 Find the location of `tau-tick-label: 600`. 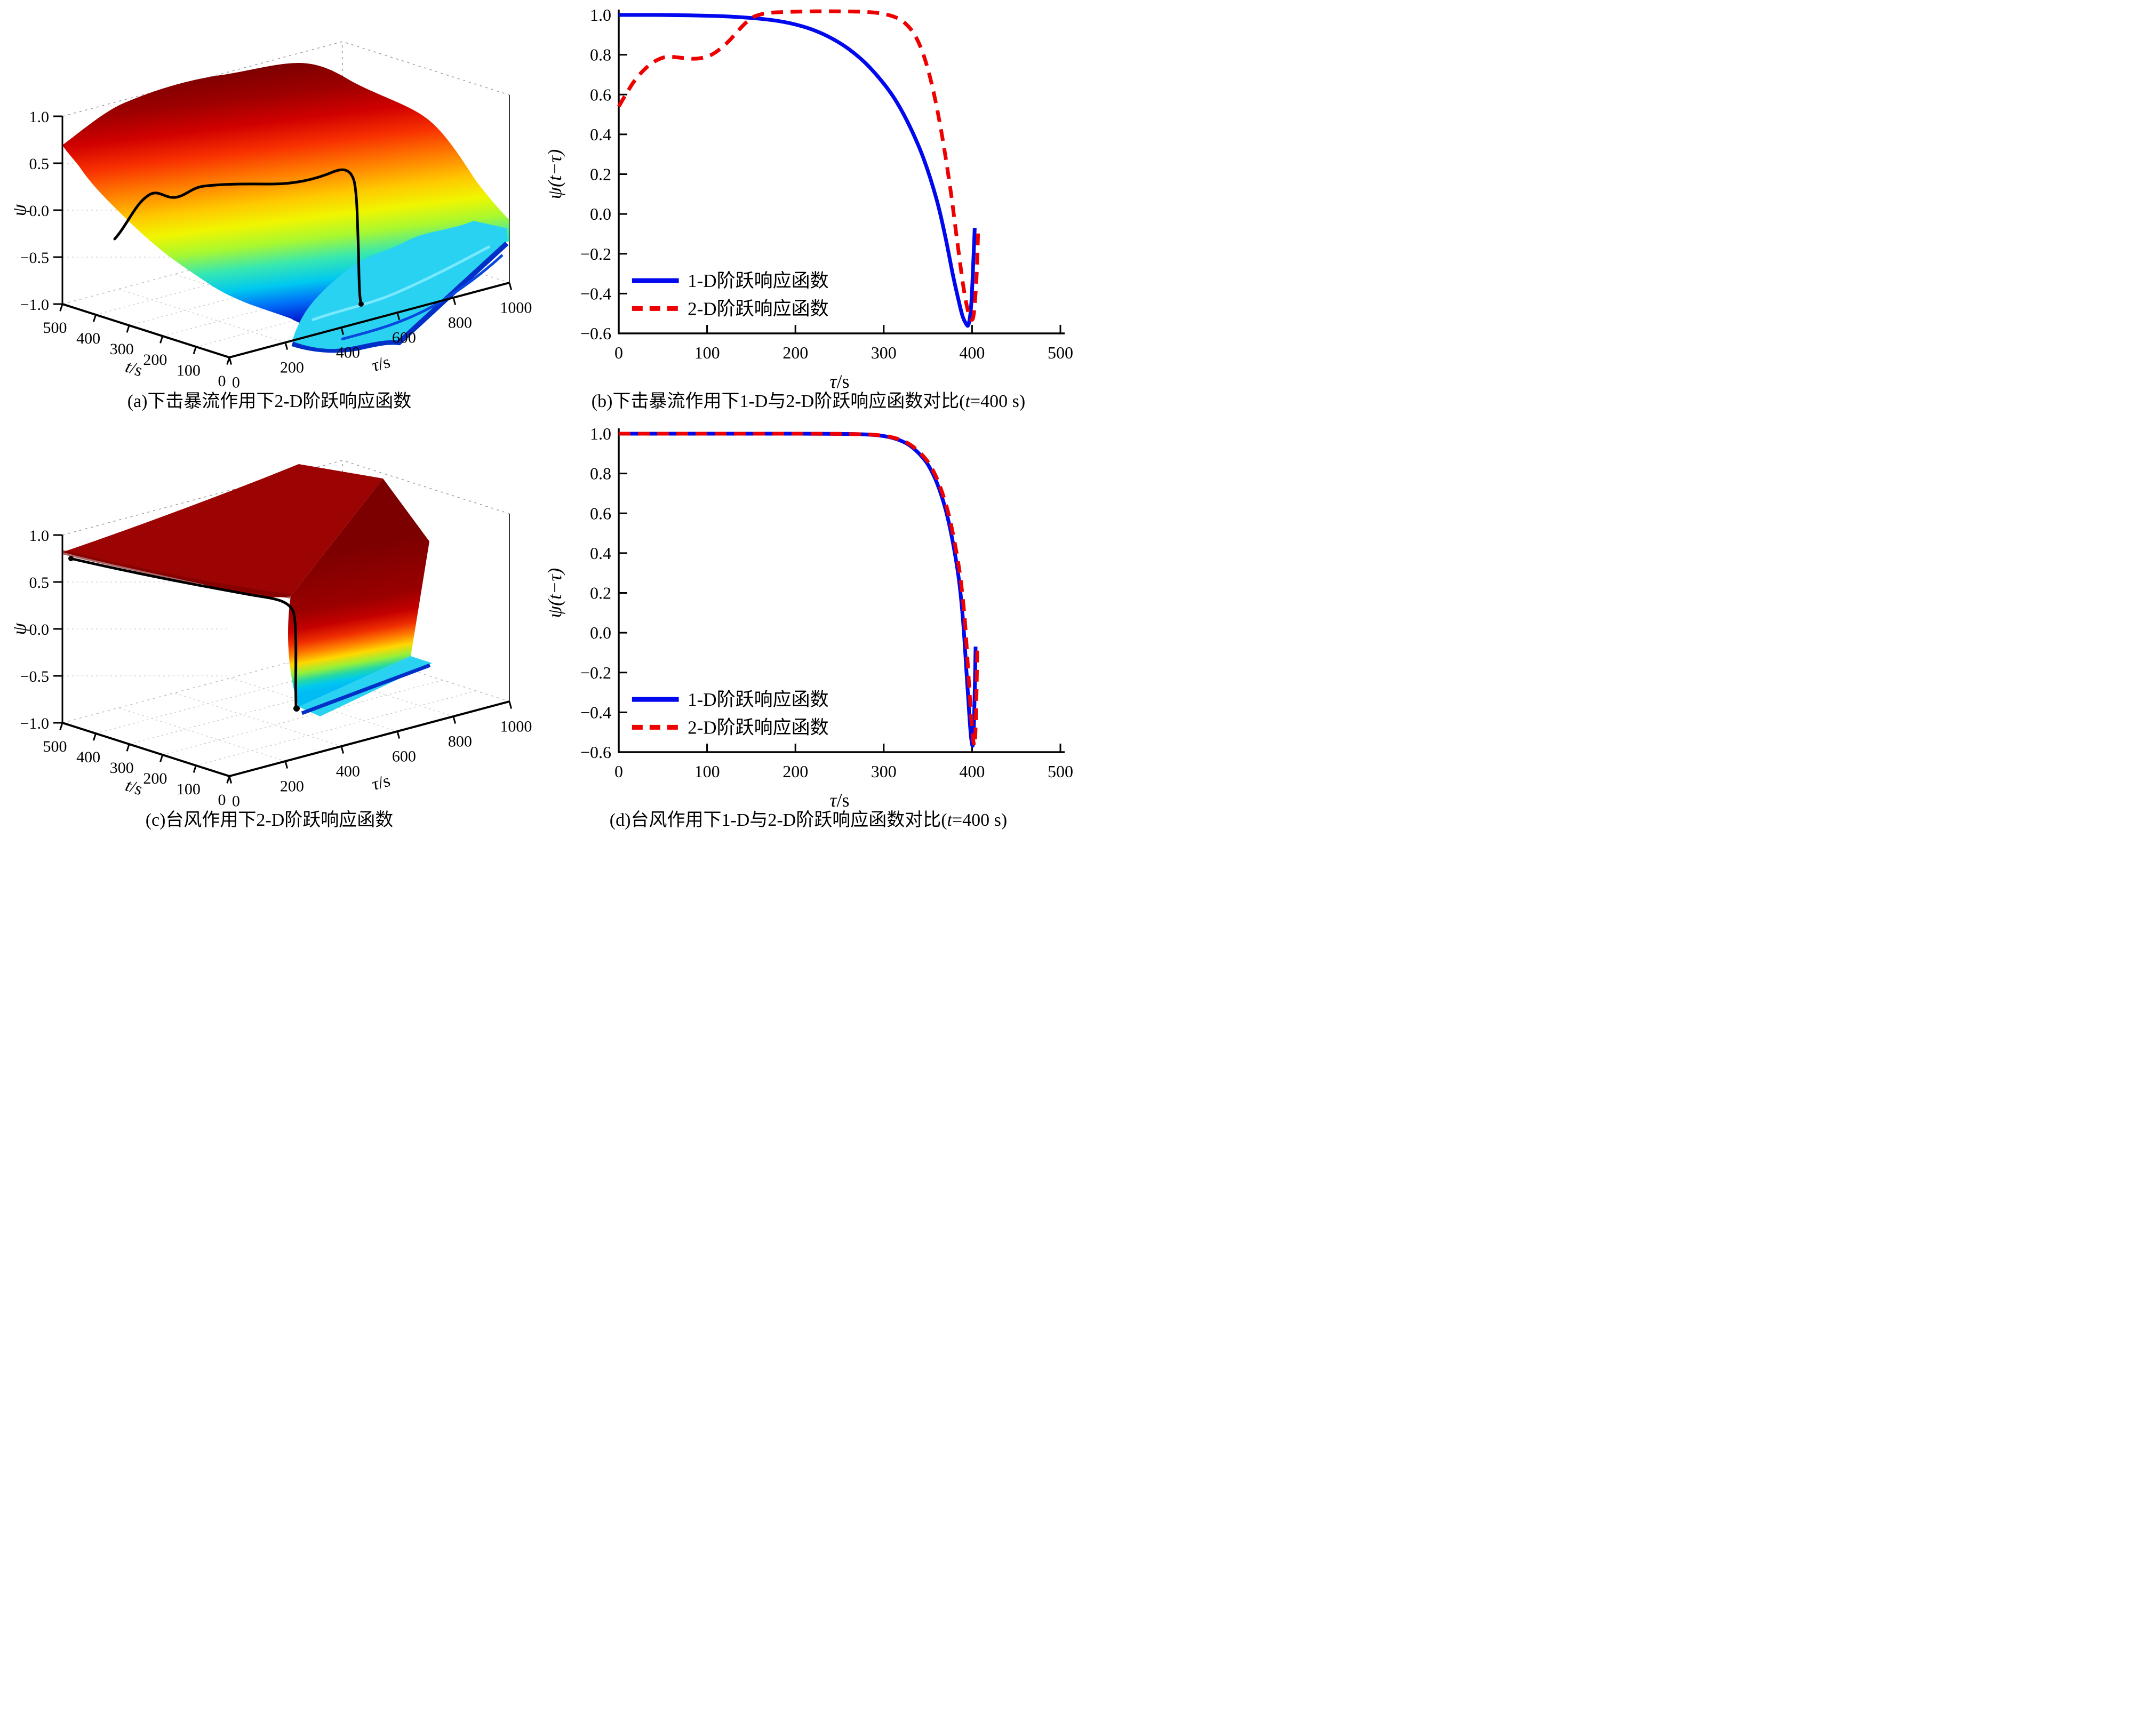

tau-tick-label: 600 is located at coordinates (404, 756).